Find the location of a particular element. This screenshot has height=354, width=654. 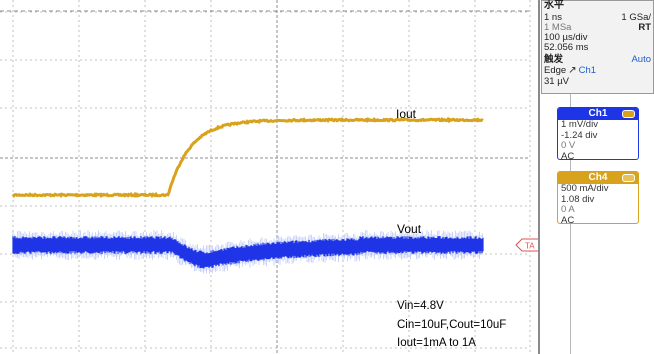

channel-1-coupling: AC is located at coordinates (568, 156).